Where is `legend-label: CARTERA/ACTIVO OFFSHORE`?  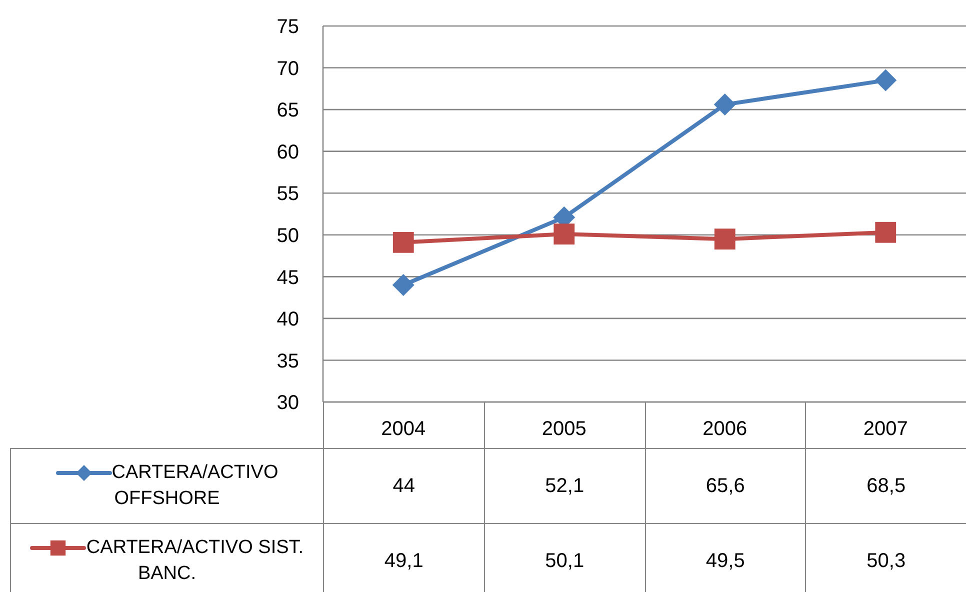 legend-label: CARTERA/ACTIVO OFFSHORE is located at coordinates (195, 485).